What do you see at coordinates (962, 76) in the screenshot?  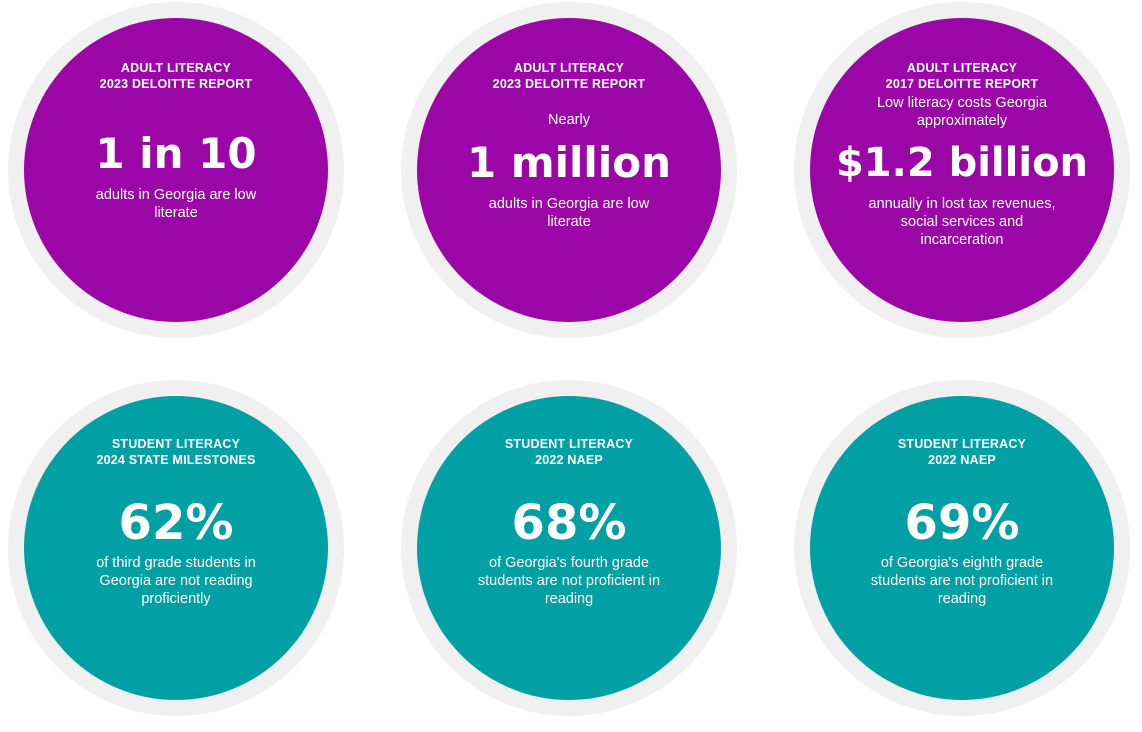 I see `stat-source-label: ADULT LITERACY 2017 DELOITTE REPORT` at bounding box center [962, 76].